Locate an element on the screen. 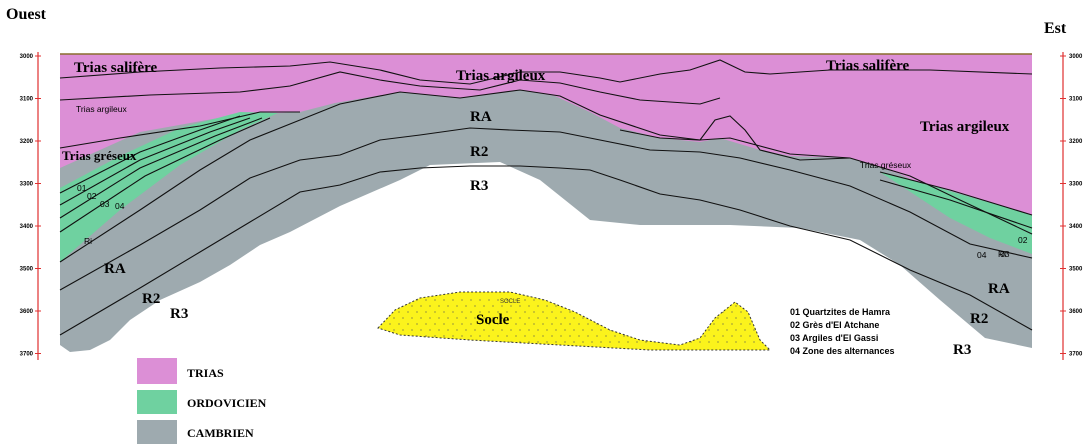 Image resolution: width=1090 pixels, height=444 pixels. label-02-east: 02 is located at coordinates (1023, 240).